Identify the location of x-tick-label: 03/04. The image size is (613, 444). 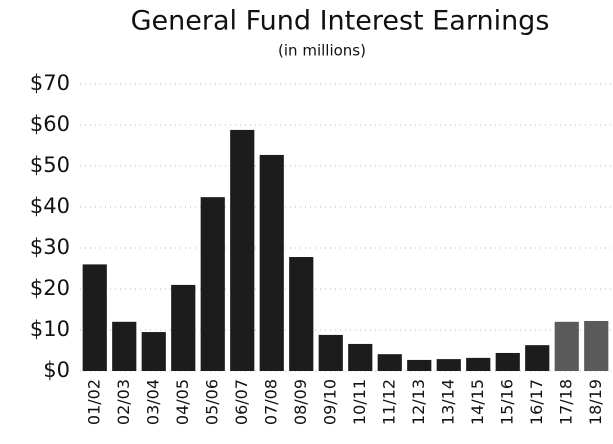
(152, 402).